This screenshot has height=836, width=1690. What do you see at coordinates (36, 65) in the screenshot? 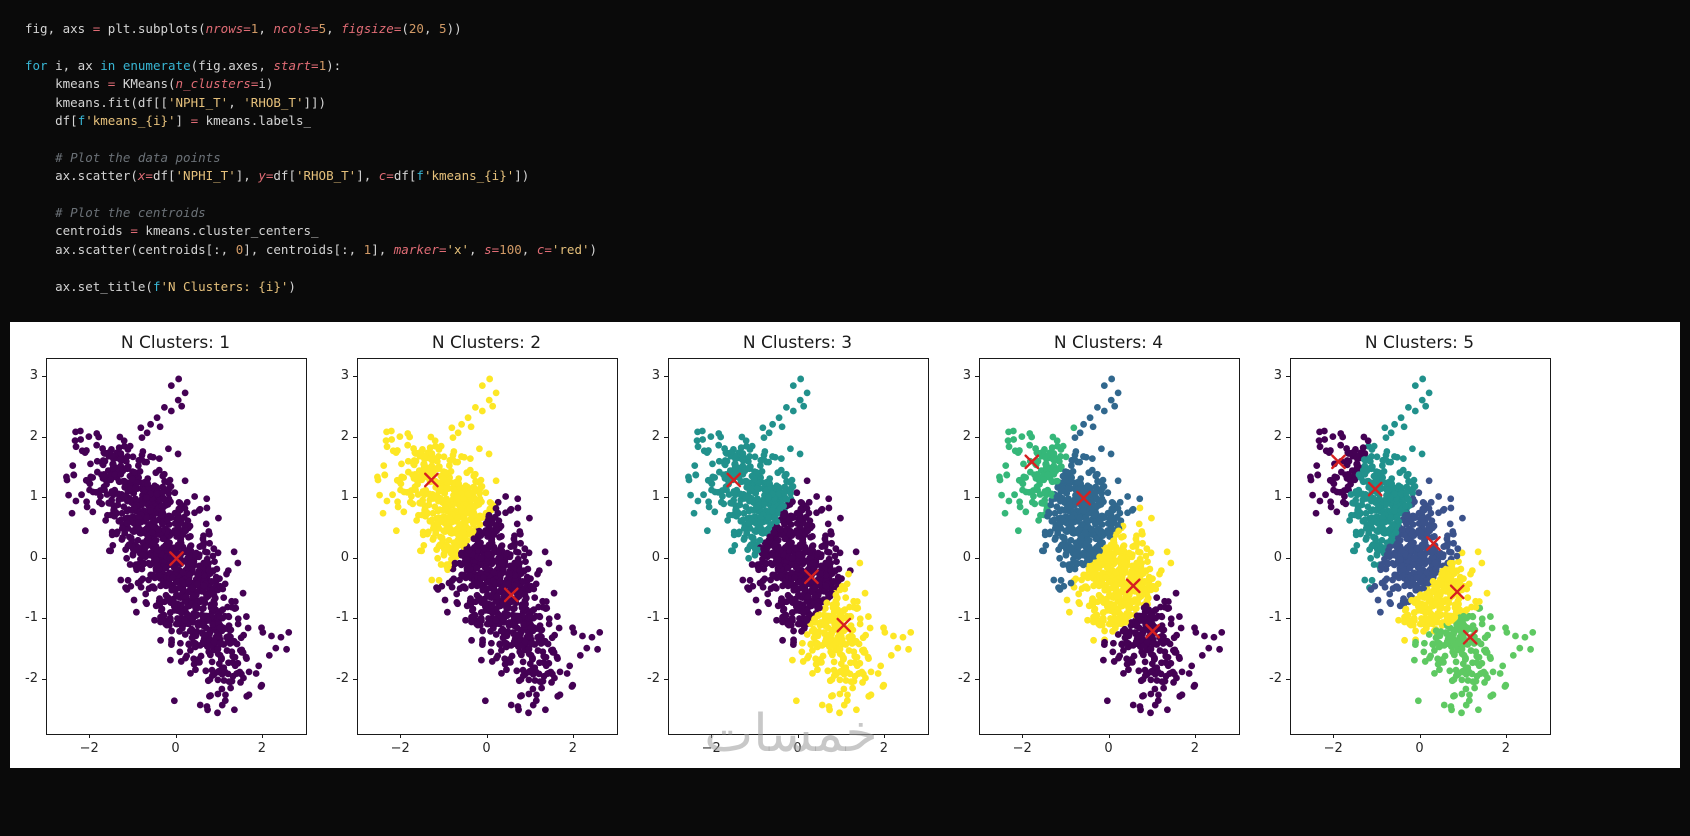
I see `code-token: for` at bounding box center [36, 65].